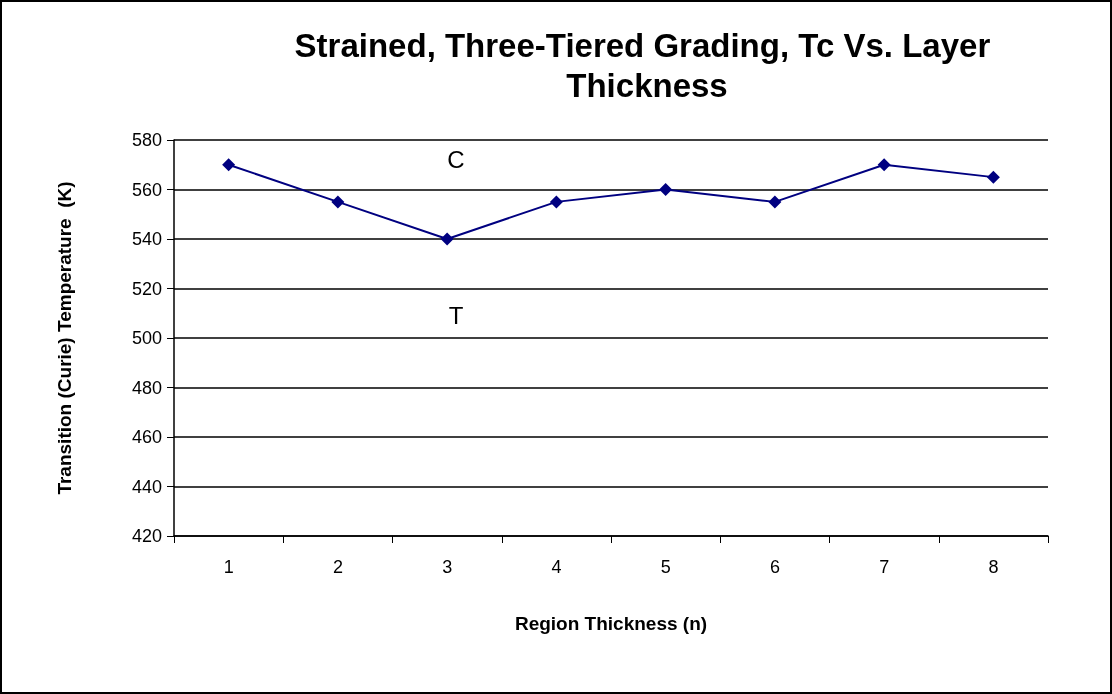 Image resolution: width=1112 pixels, height=694 pixels. I want to click on y-tick-label: 480, so click(146, 387).